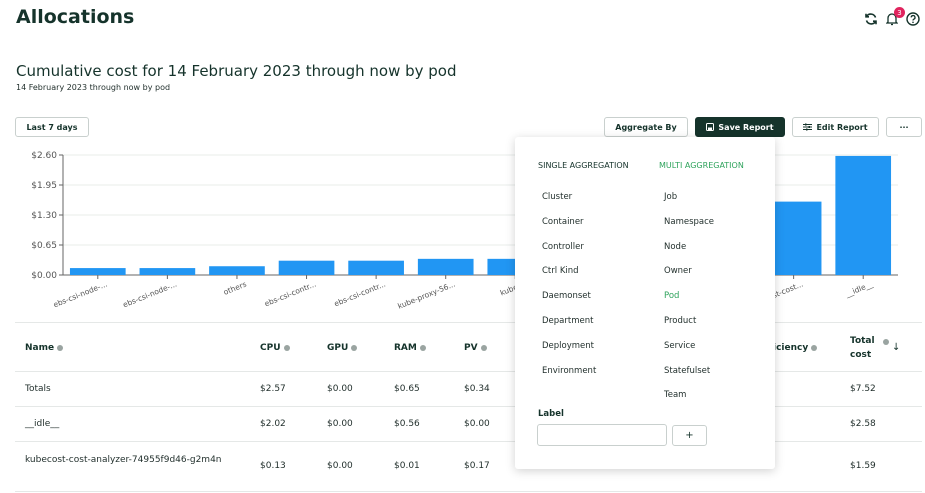  I want to click on aggregate-option-ctrl-kind: Ctrl Kind, so click(560, 271).